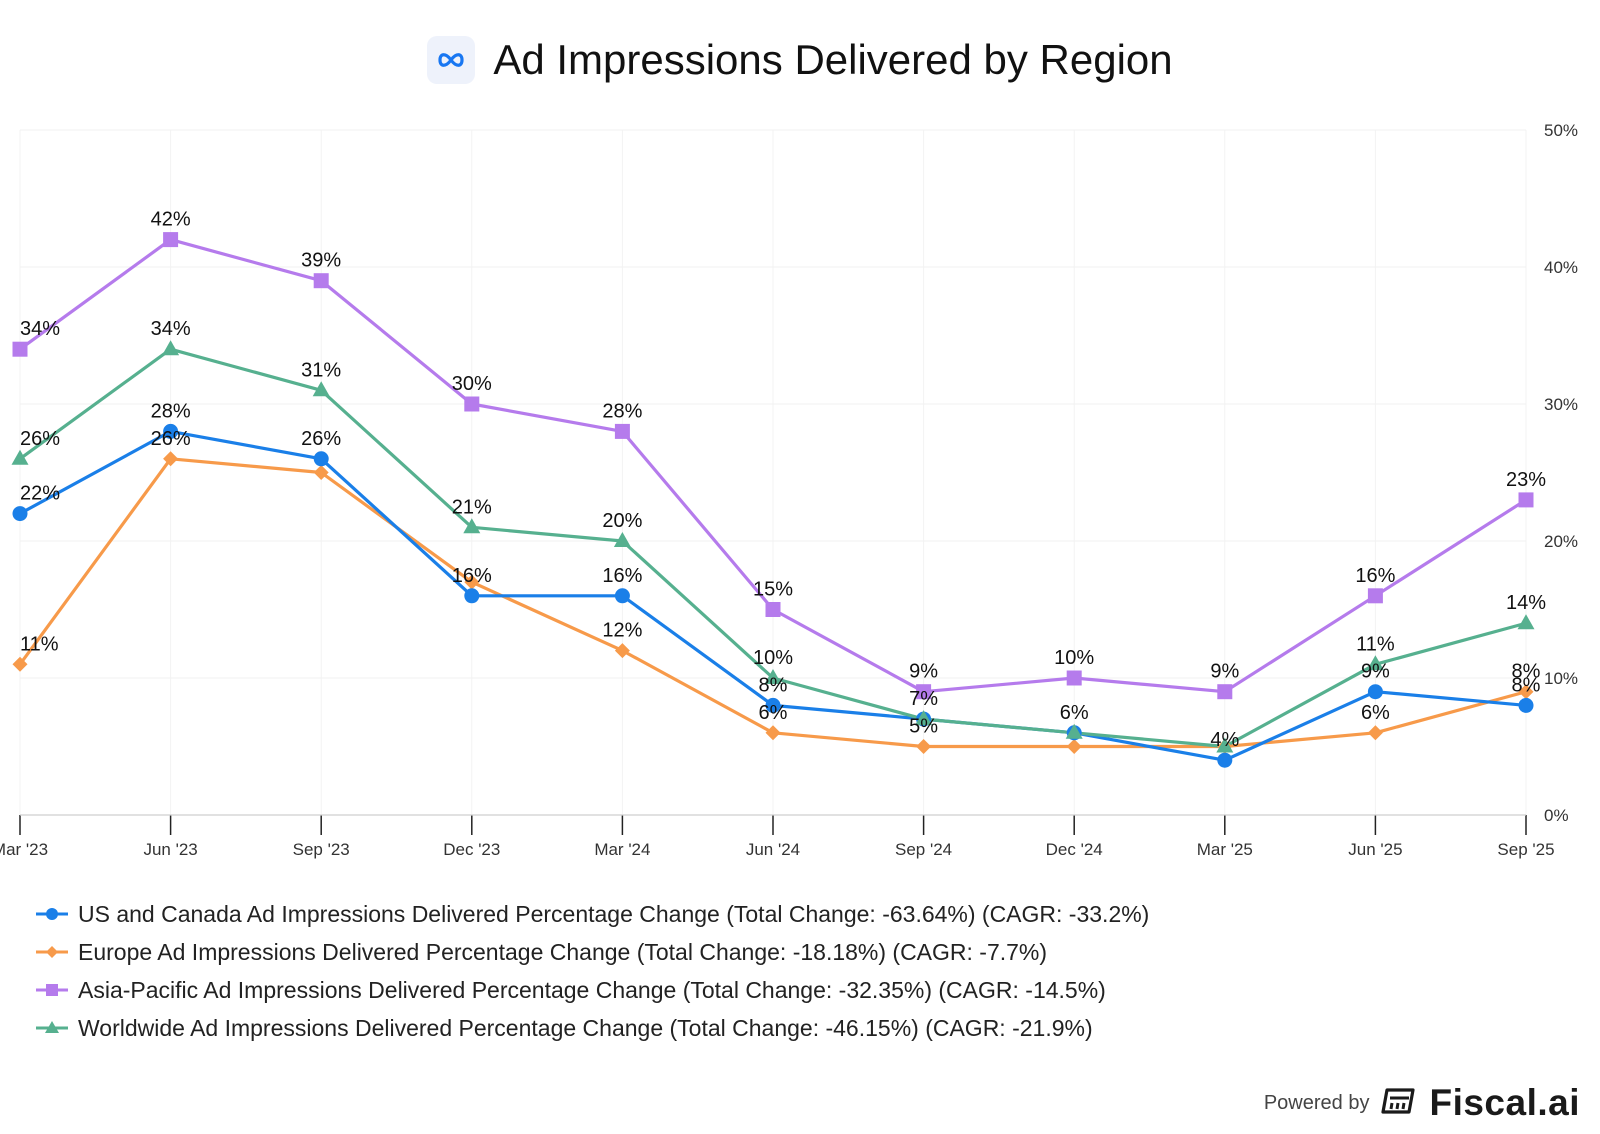 This screenshot has width=1600, height=1134. What do you see at coordinates (52, 914) in the screenshot?
I see `legend-marker-circle` at bounding box center [52, 914].